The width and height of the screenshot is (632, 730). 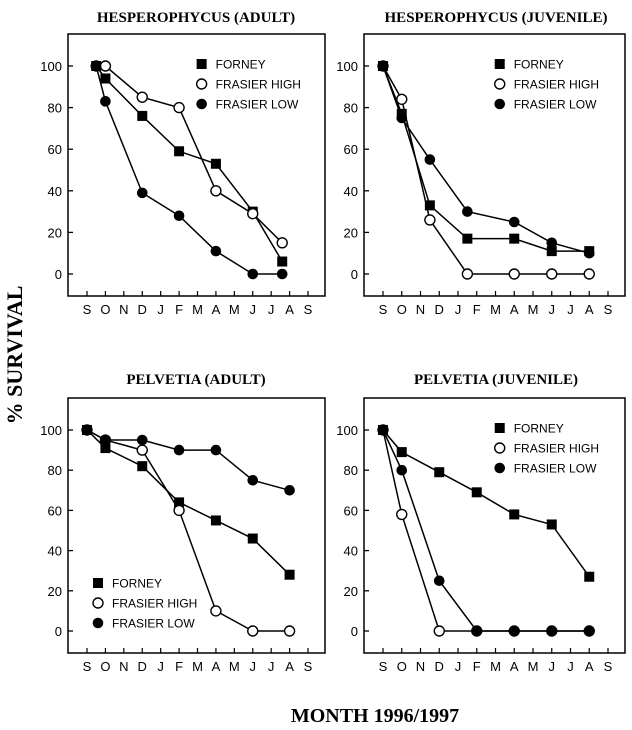 What do you see at coordinates (420, 309) in the screenshot?
I see `x-tick-label: N` at bounding box center [420, 309].